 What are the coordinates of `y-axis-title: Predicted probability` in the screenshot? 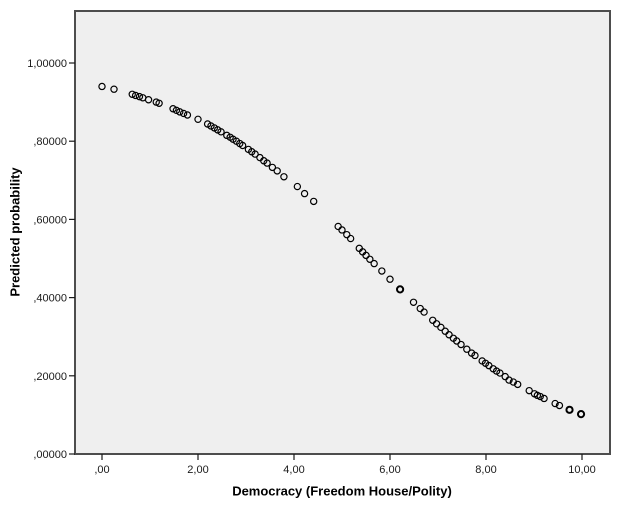 It's located at (15, 232).